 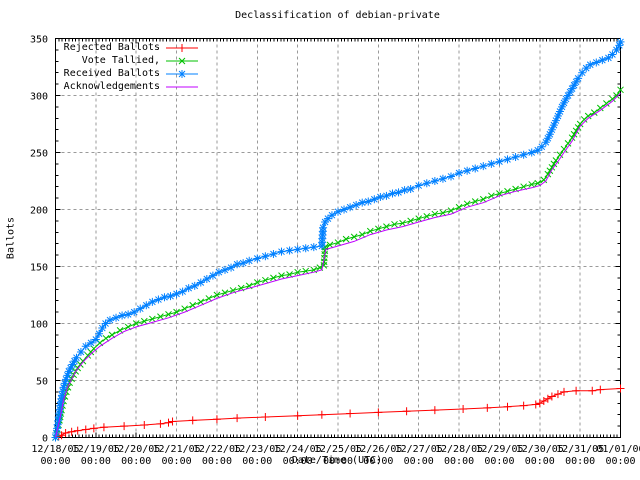 I want to click on svg-text: 12/26/05, so click(x=378, y=449).